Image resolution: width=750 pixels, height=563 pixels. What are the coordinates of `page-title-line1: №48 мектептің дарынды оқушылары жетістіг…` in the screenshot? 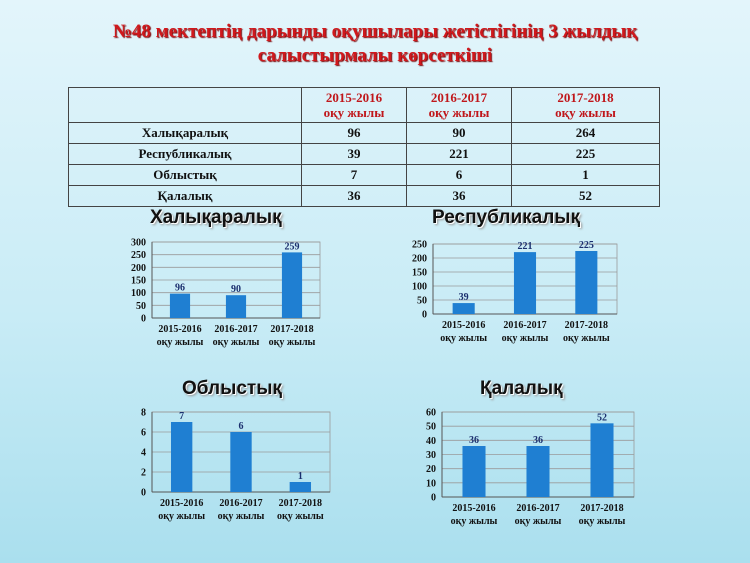 It's located at (375, 31).